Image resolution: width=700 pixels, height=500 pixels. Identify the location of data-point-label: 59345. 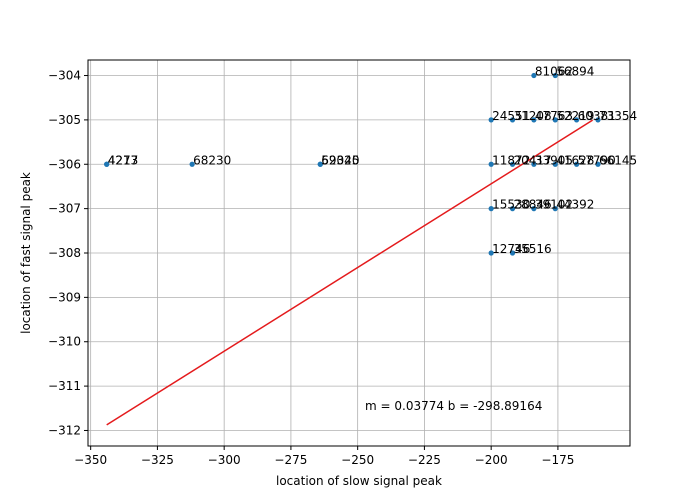
(340, 160).